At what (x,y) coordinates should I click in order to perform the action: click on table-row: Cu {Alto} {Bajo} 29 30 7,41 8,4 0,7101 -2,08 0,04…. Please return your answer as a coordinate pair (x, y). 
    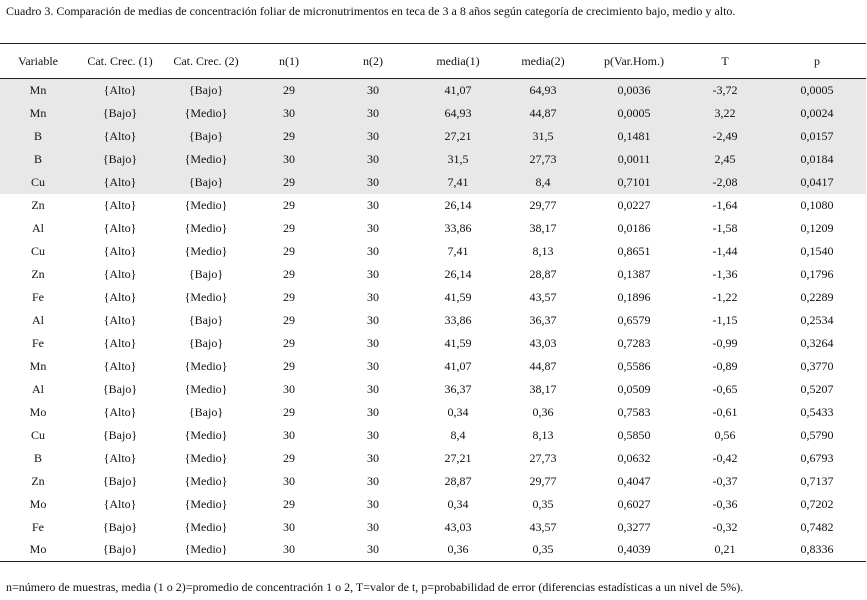
    Looking at the image, I should click on (433, 182).